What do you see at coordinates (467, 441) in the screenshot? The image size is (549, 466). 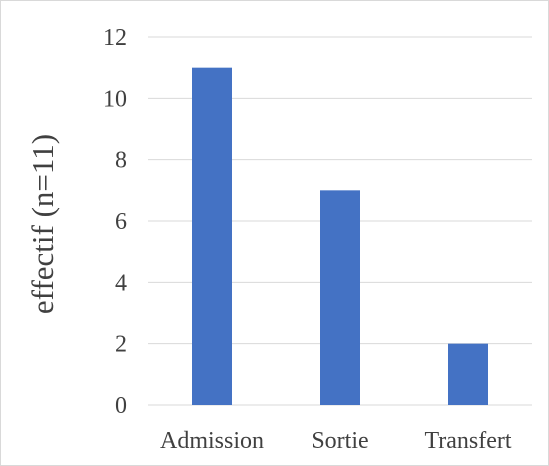 I see `x-tick-label: Transfert` at bounding box center [467, 441].